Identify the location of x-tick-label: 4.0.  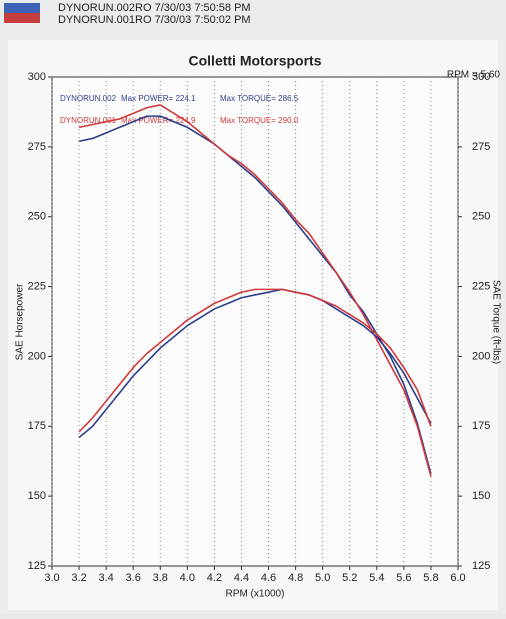
(187, 578).